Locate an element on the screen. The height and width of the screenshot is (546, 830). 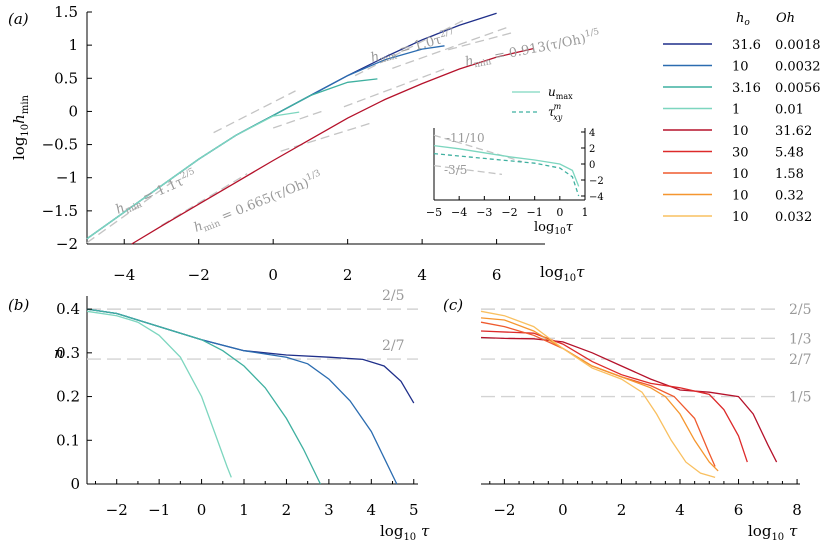
b-xtick-label: 5 is located at coordinates (414, 510).